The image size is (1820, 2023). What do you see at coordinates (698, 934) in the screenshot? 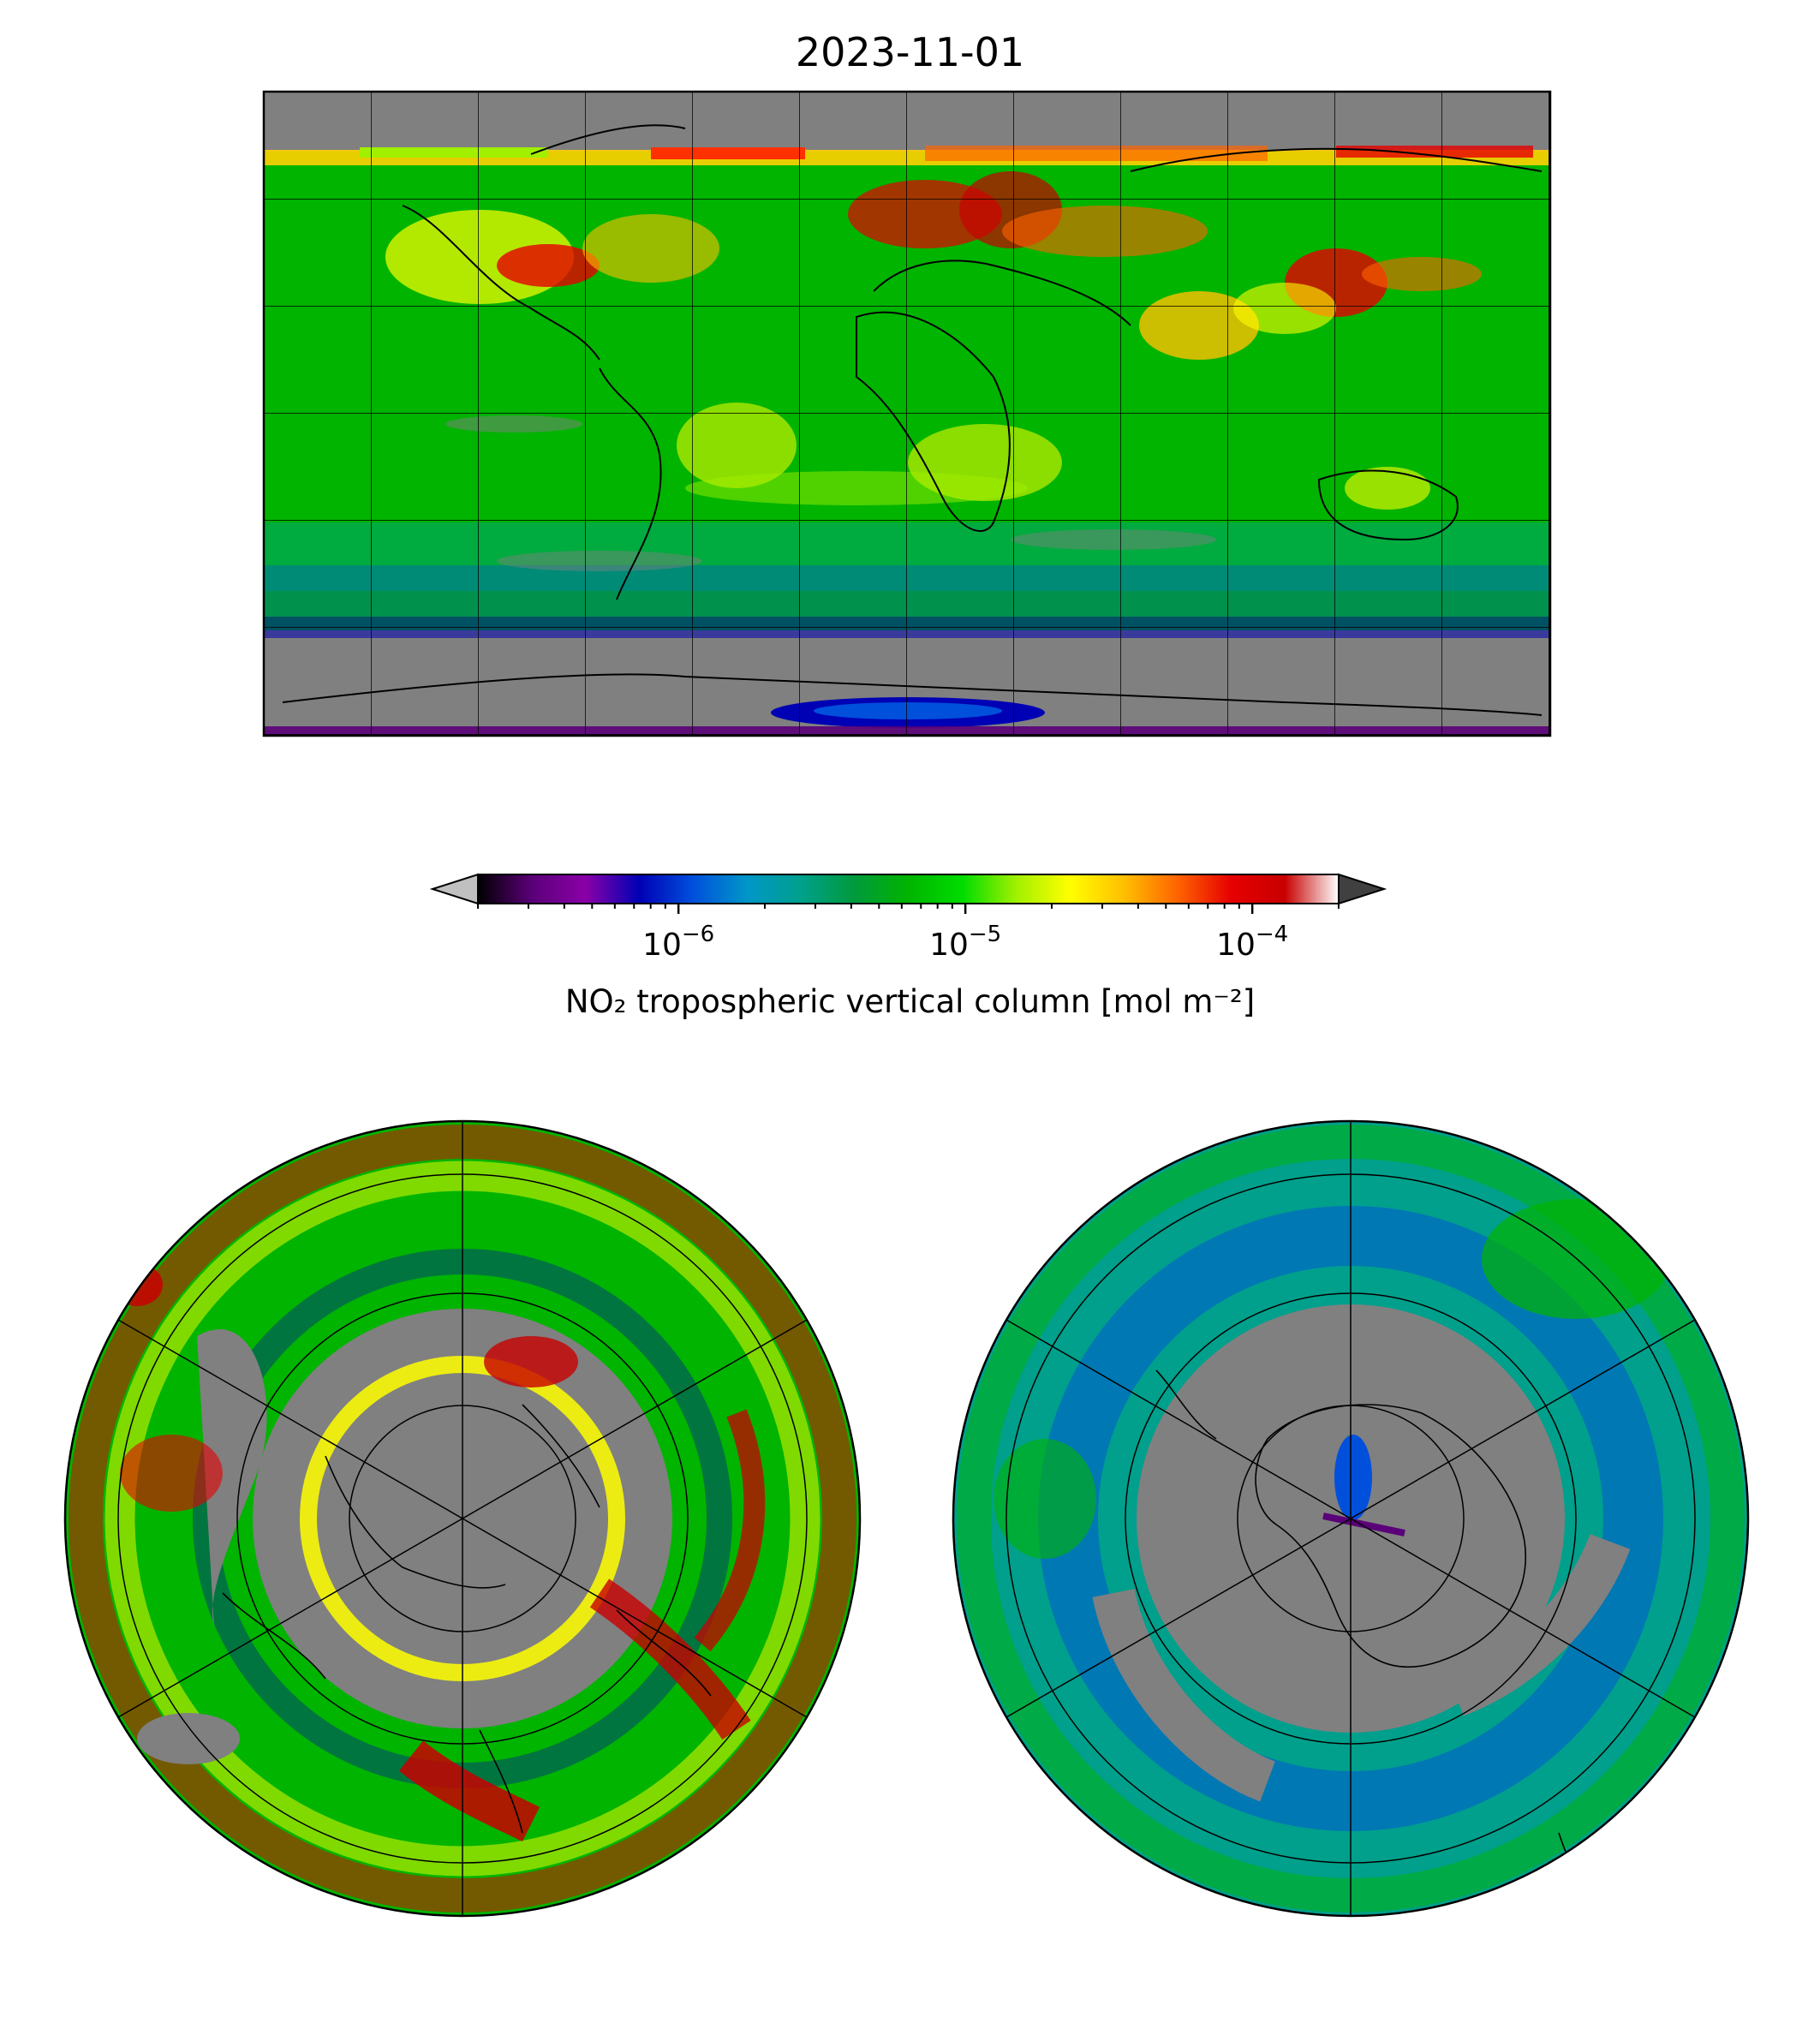
I see `tick-exponent: −6` at bounding box center [698, 934].